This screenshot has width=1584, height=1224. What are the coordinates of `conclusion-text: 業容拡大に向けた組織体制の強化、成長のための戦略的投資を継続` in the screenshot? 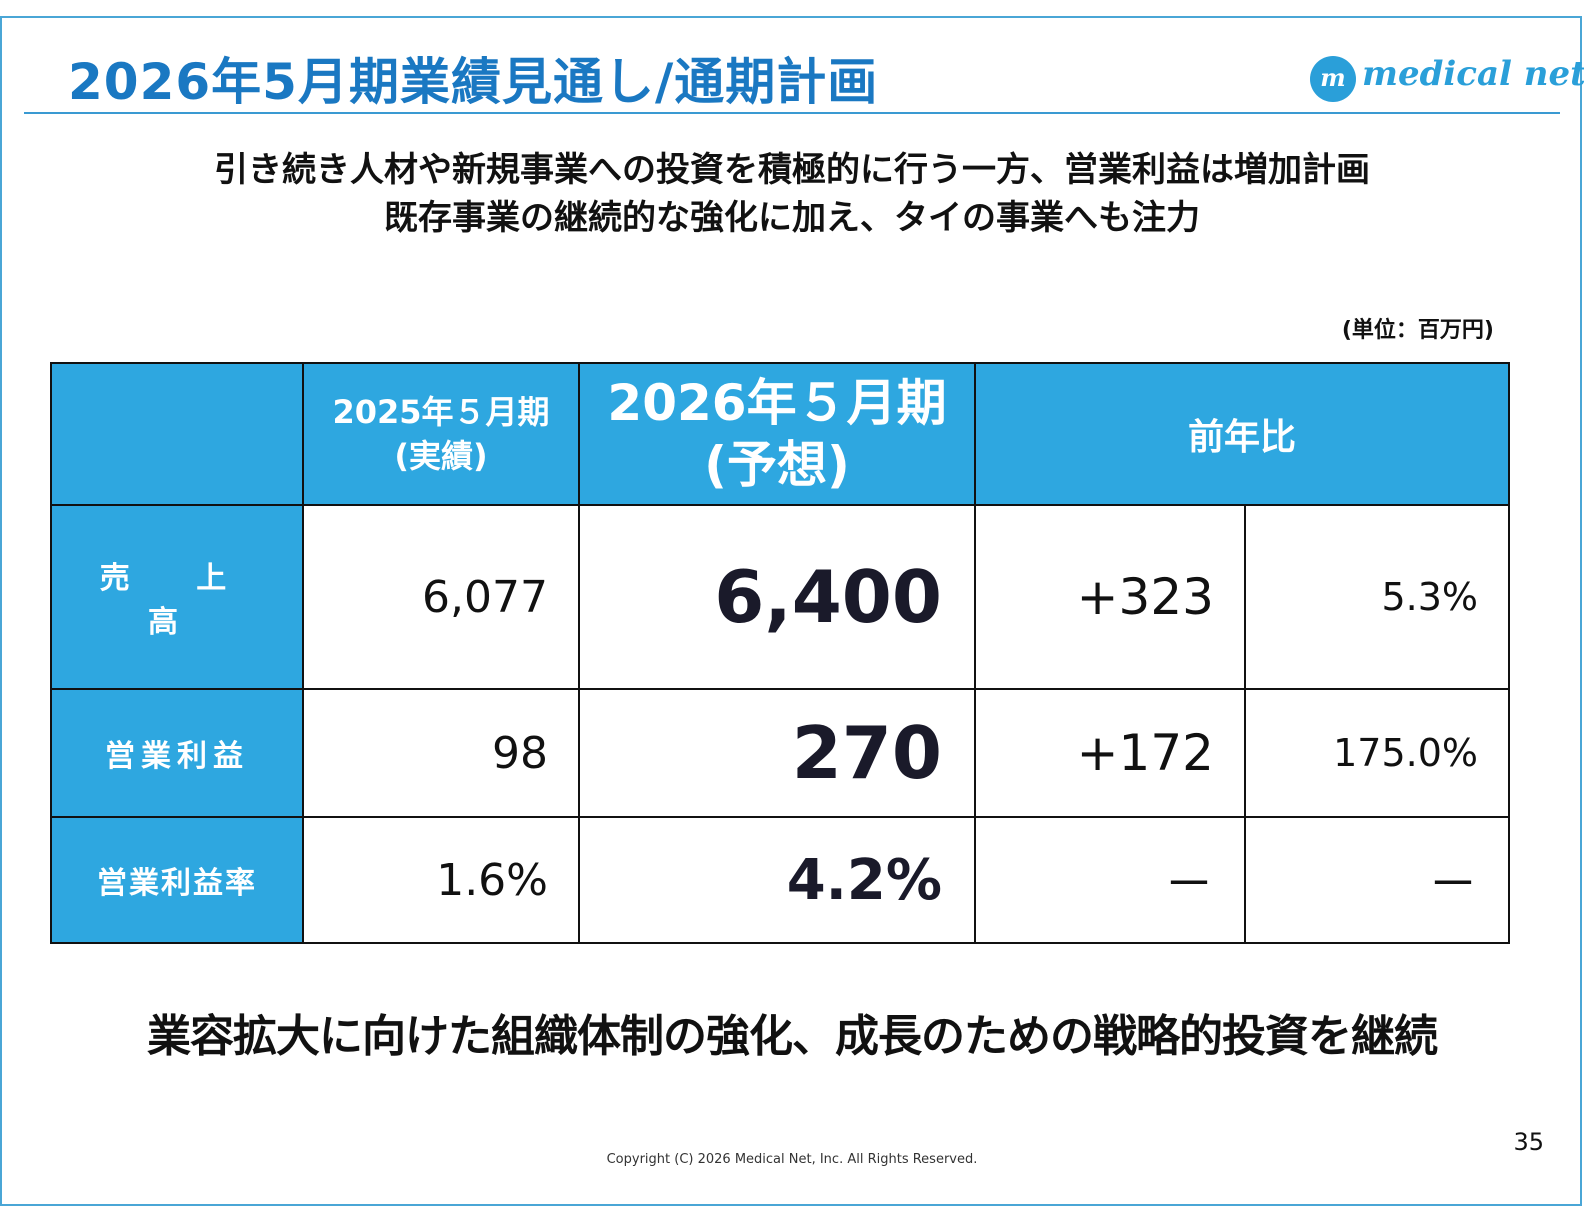 It's located at (792, 1036).